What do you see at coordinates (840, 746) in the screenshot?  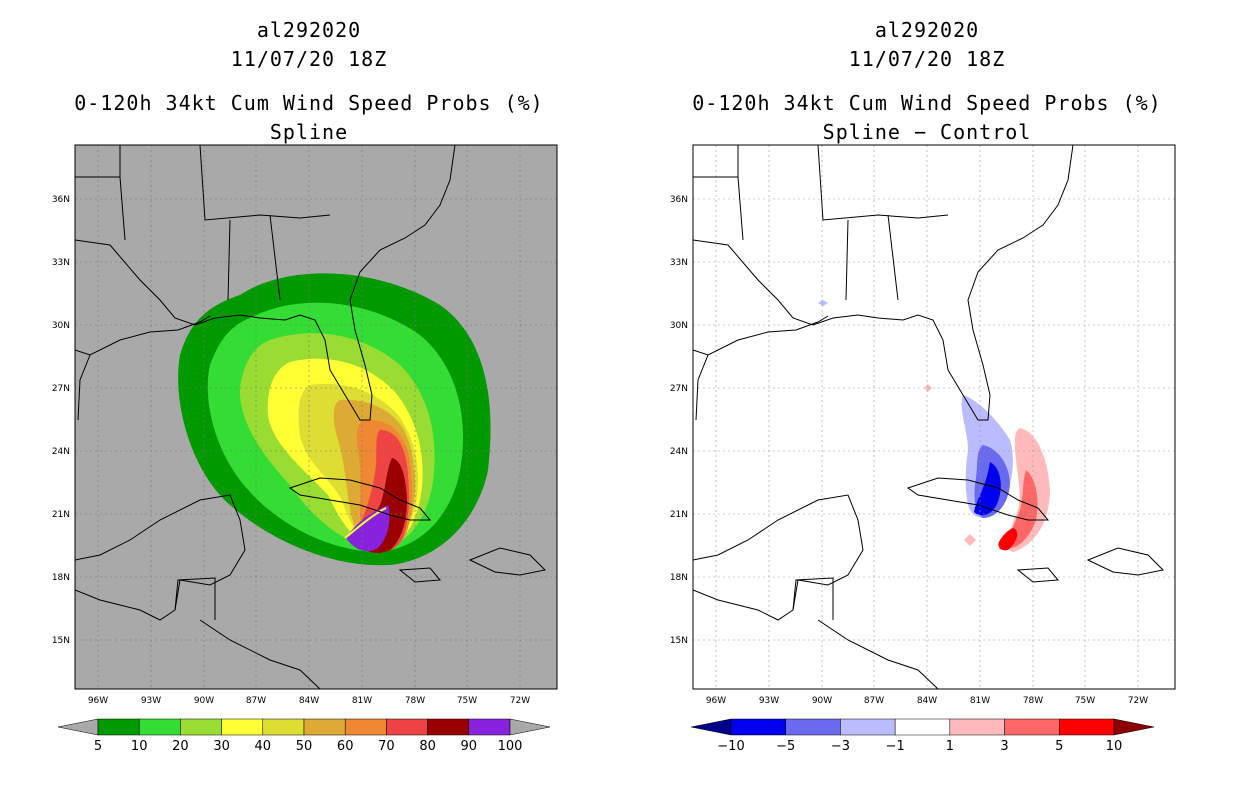 I see `right-colorbar-label: −3` at bounding box center [840, 746].